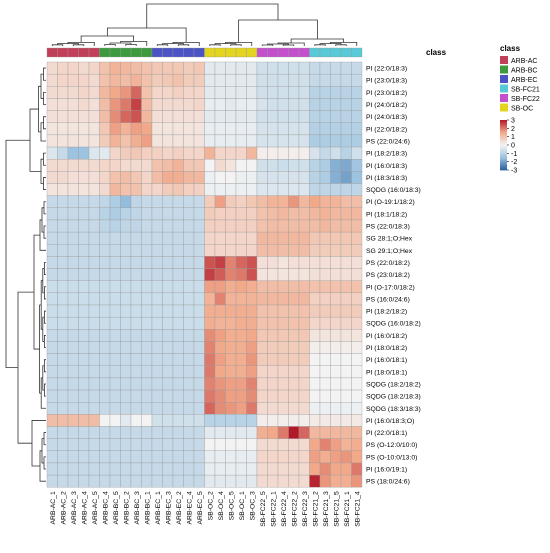 The height and width of the screenshot is (553, 550). Describe the element at coordinates (393, 190) in the screenshot. I see `row-label: SQDG (16:0/18:3)` at that location.